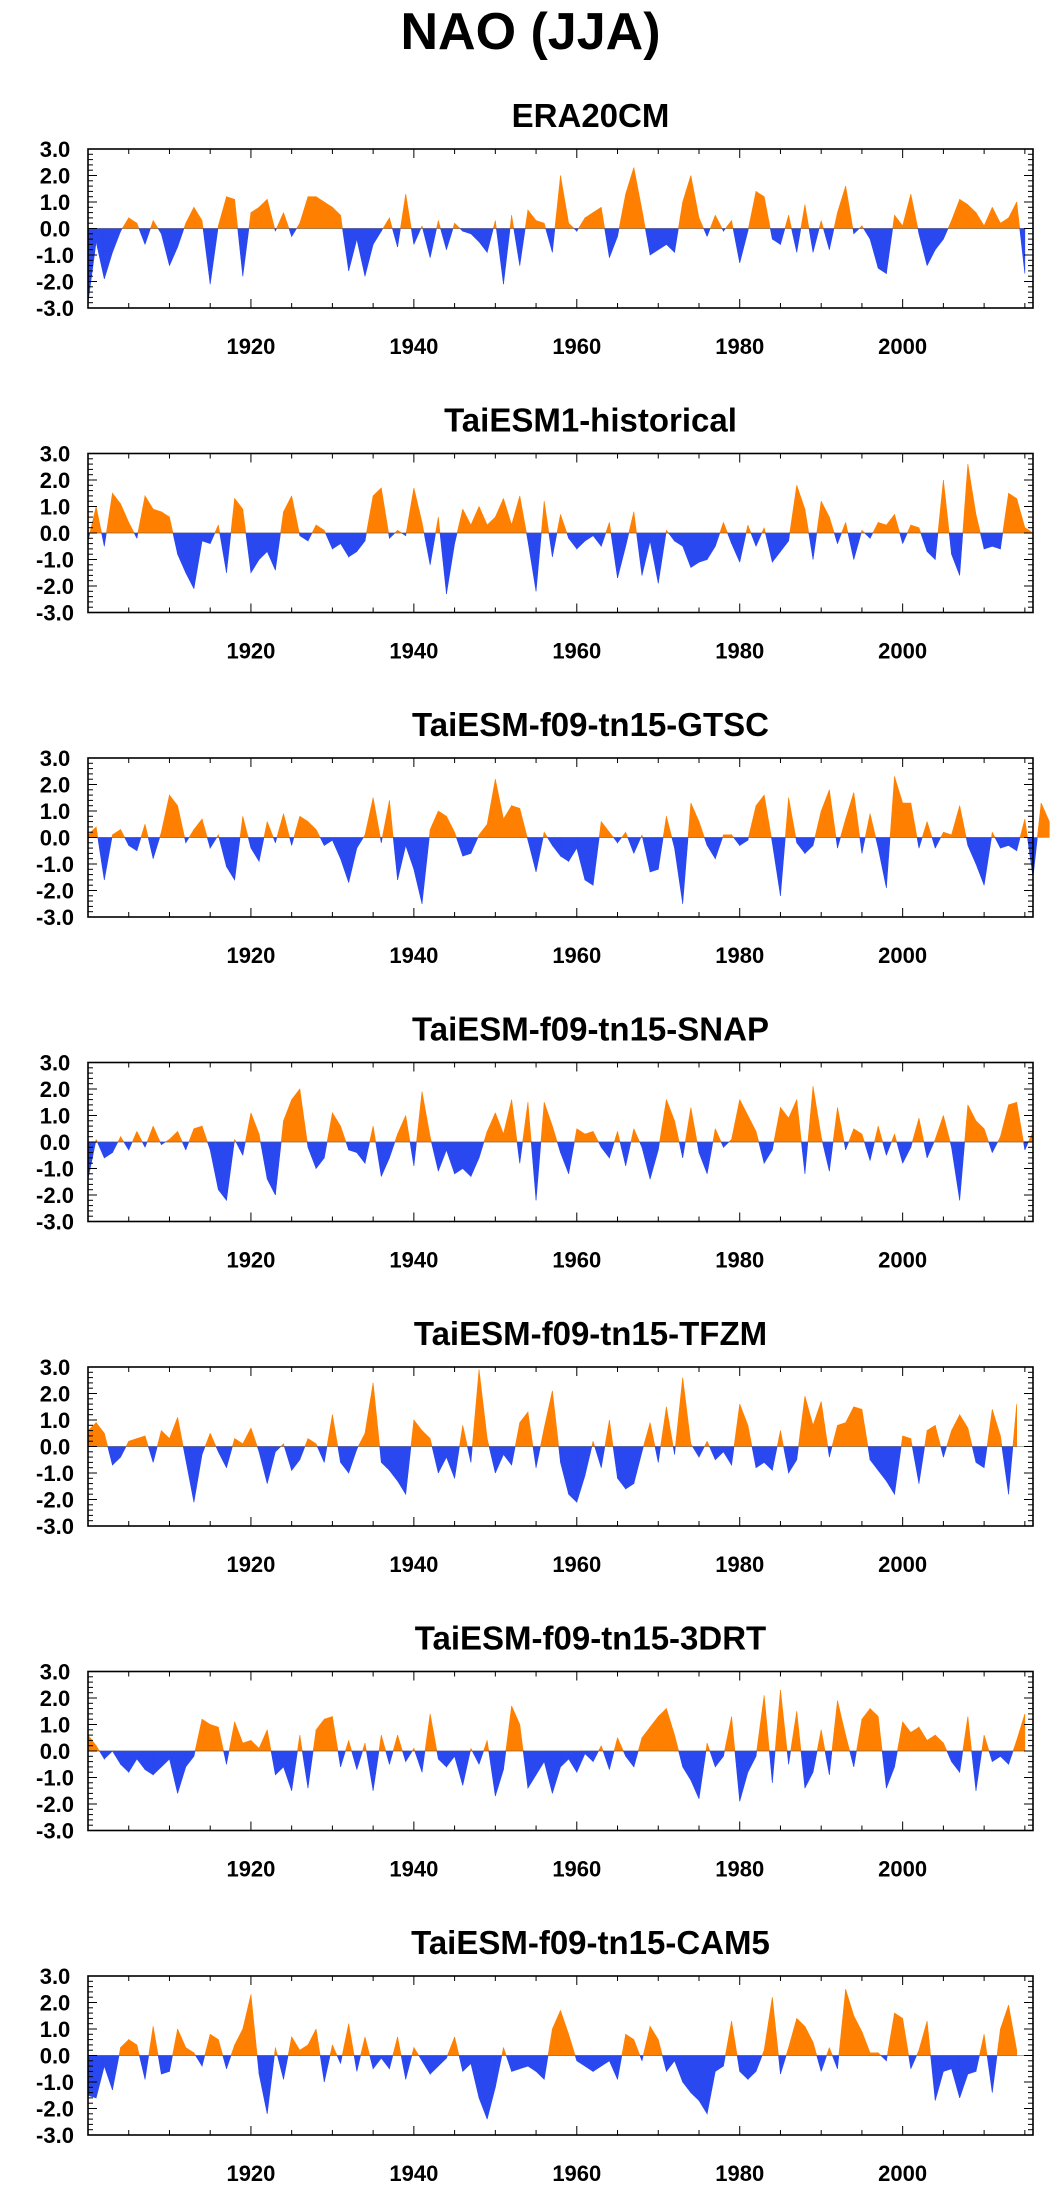  What do you see at coordinates (55, 864) in the screenshot?
I see `y-tick-label: -1.0` at bounding box center [55, 864].